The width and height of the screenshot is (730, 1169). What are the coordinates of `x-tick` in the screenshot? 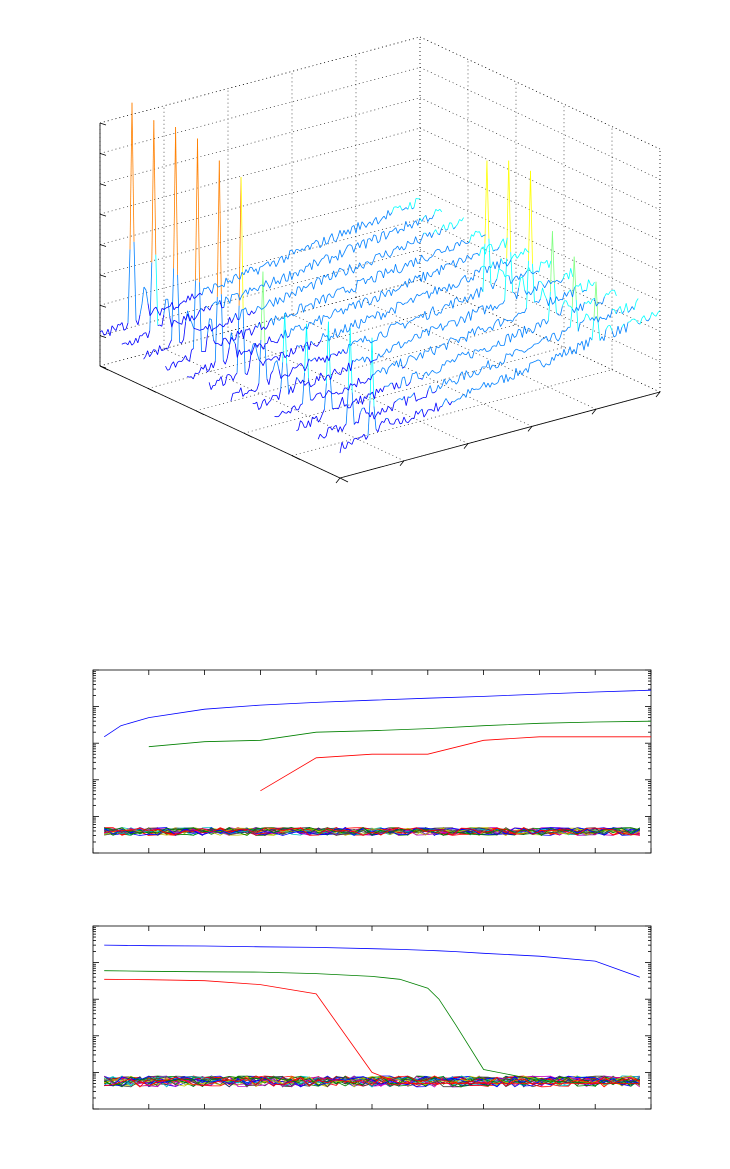 It's located at (530, 429).